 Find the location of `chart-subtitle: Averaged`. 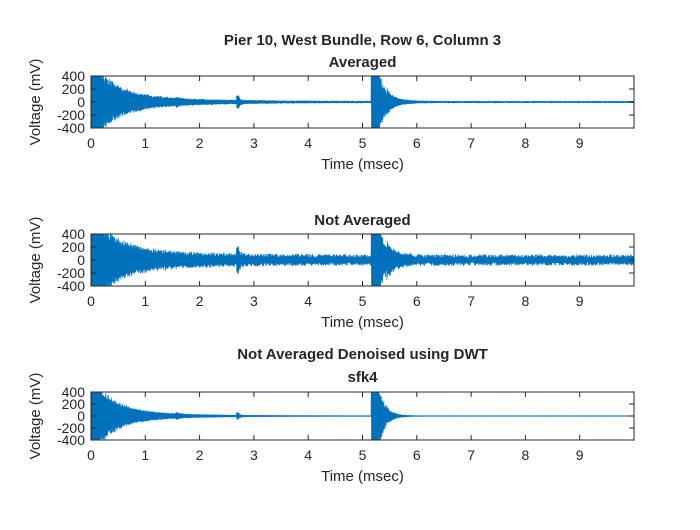

chart-subtitle: Averaged is located at coordinates (363, 62).